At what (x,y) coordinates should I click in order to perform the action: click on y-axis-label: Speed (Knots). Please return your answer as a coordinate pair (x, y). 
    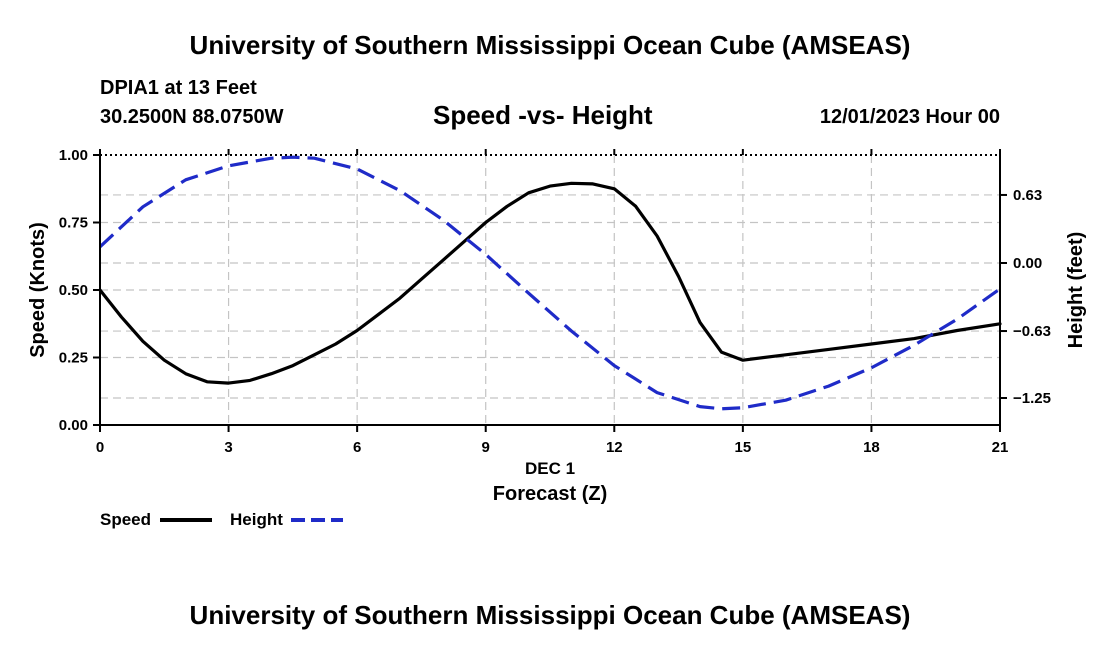
    Looking at the image, I should click on (38, 290).